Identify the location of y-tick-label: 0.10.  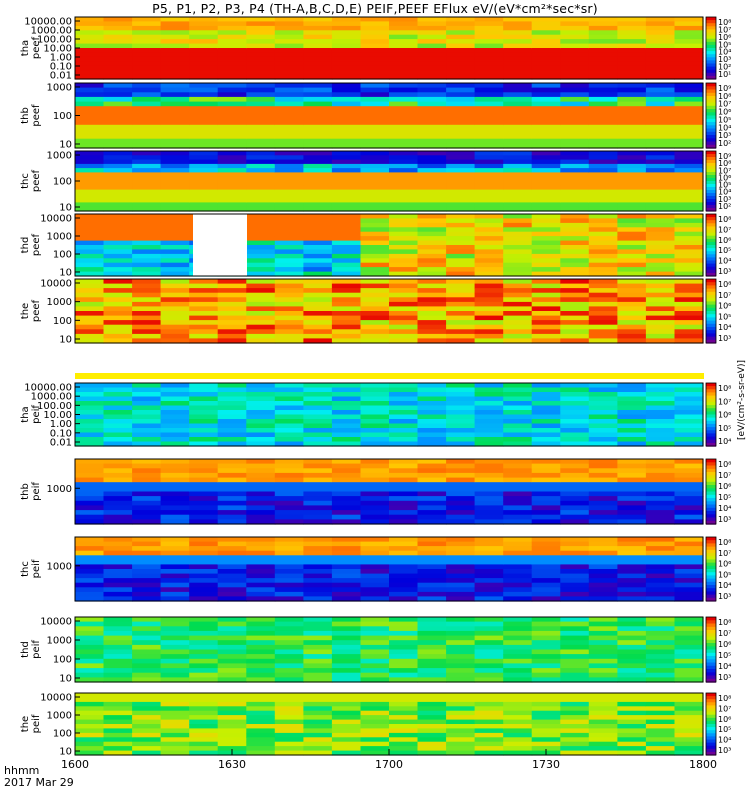
(61, 67).